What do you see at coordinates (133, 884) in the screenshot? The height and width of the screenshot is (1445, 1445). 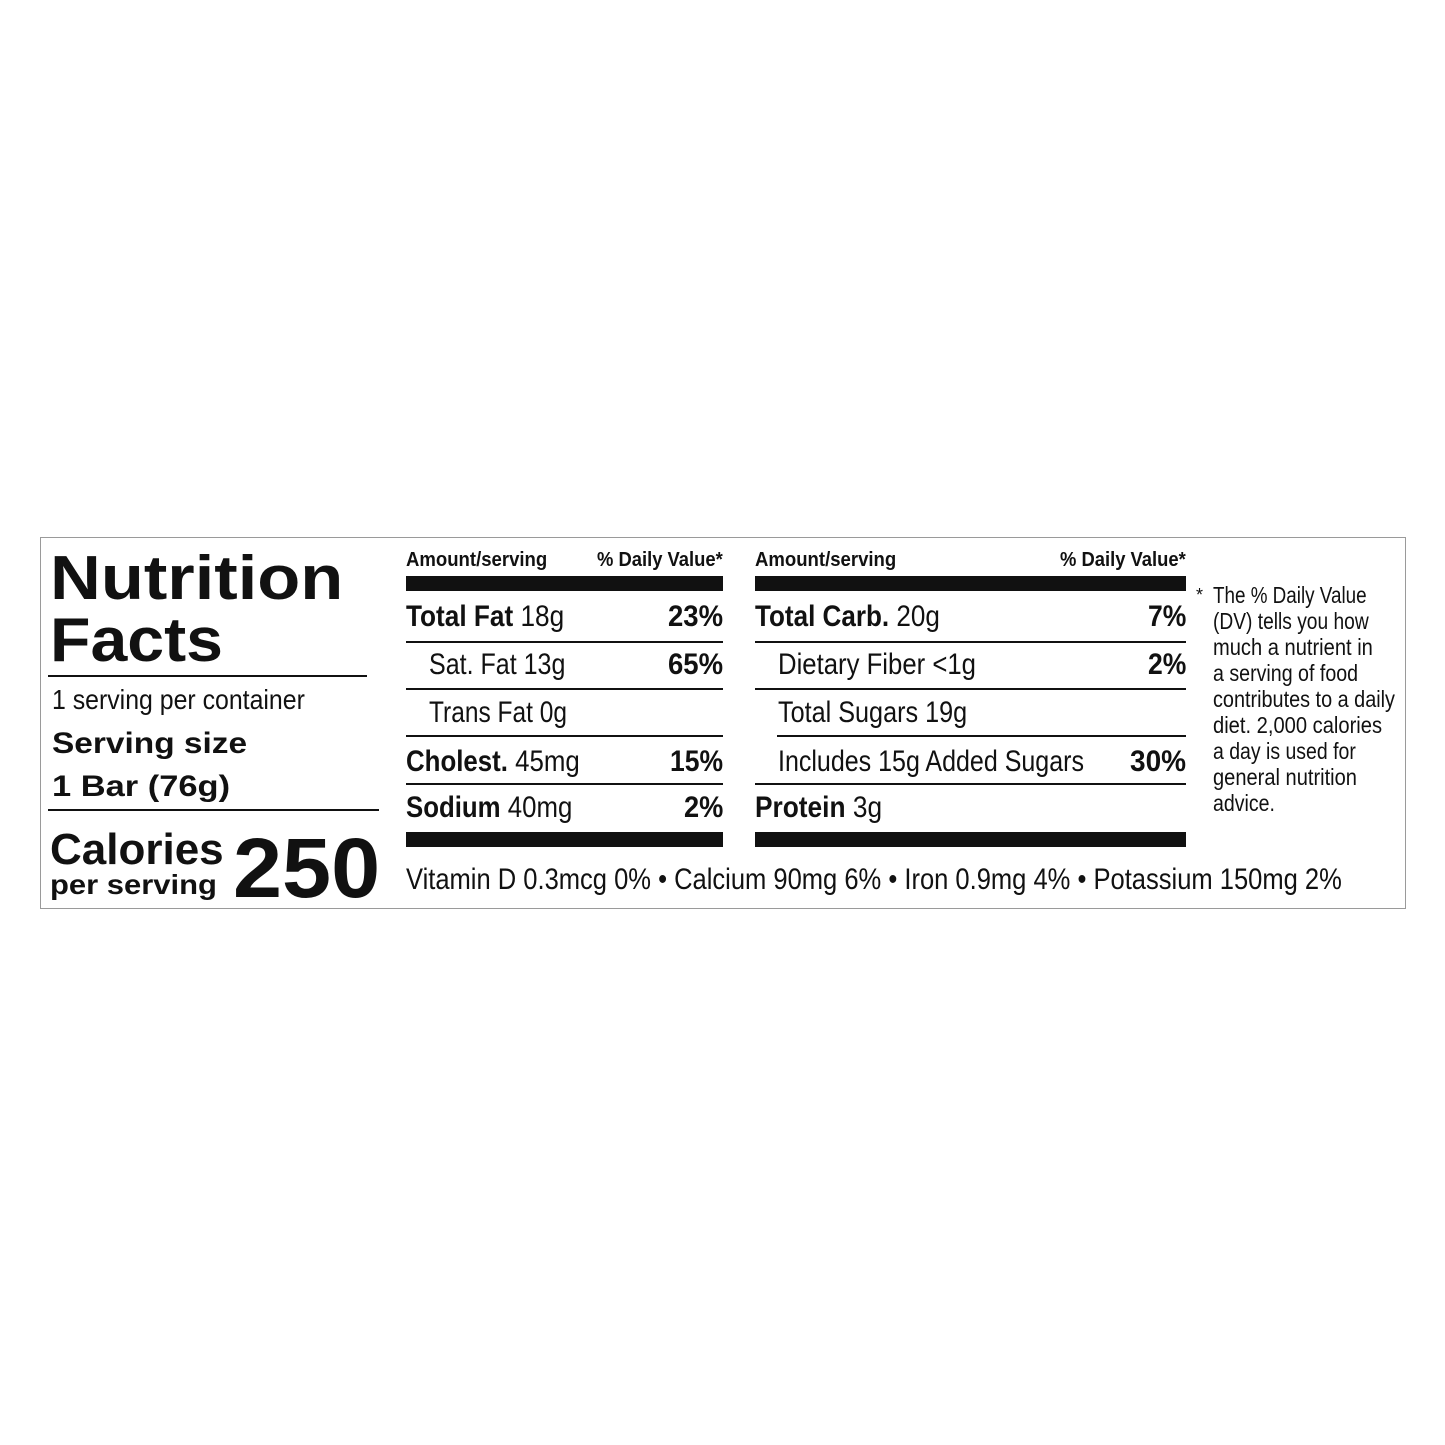 I see `calories-per-serving-label: per serving` at bounding box center [133, 884].